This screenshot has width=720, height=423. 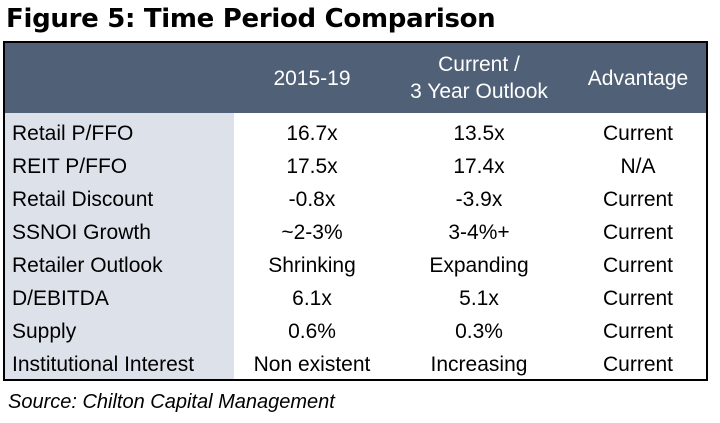 What do you see at coordinates (312, 166) in the screenshot?
I see `cell-2015-19: 17.5x` at bounding box center [312, 166].